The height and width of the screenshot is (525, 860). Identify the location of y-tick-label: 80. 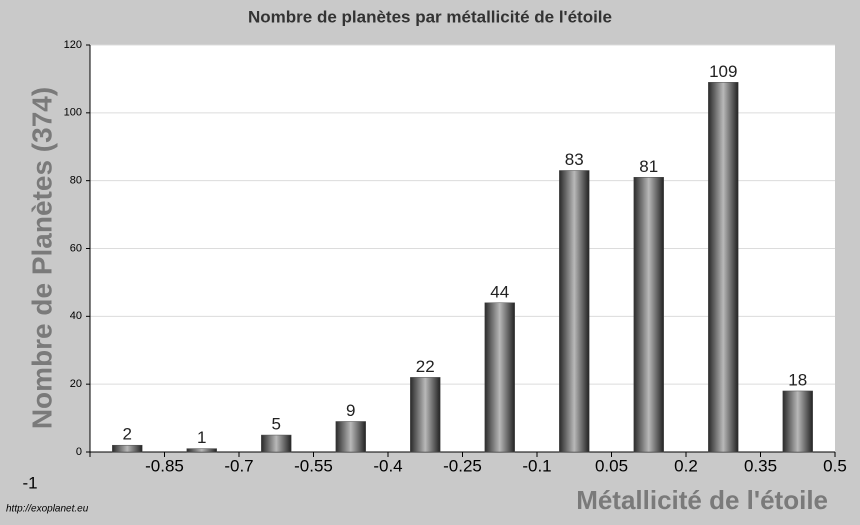
(76, 181).